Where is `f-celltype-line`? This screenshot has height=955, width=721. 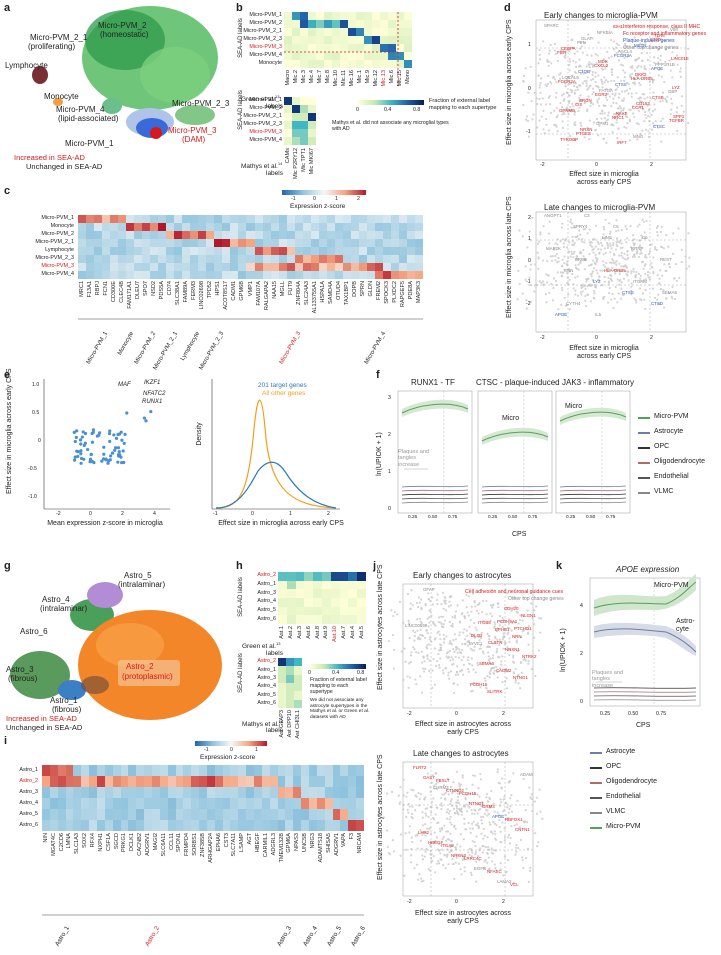
f-celltype-line is located at coordinates (435, 490).